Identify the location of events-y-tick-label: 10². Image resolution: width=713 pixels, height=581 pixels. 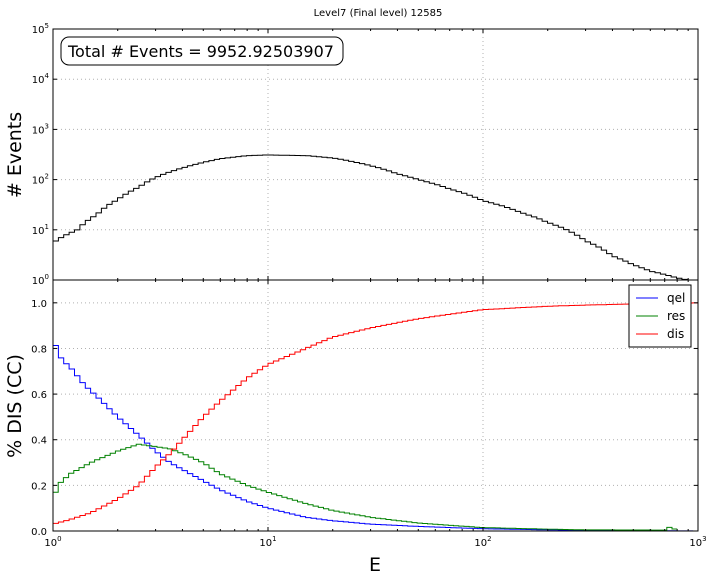
(40, 180).